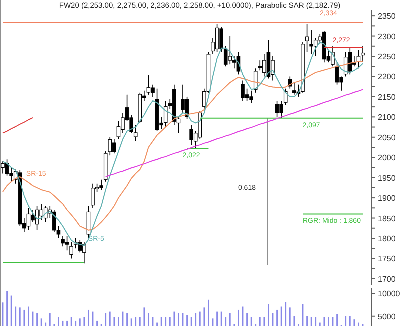  I want to click on y-tick-label: 5000, so click(387, 317).